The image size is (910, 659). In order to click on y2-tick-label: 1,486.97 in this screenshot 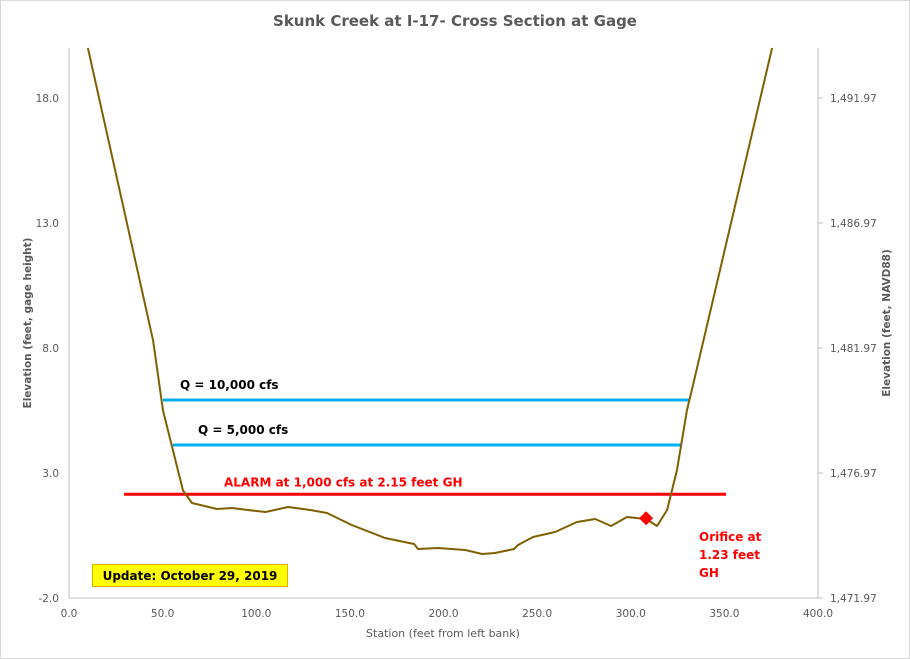, I will do `click(853, 224)`.